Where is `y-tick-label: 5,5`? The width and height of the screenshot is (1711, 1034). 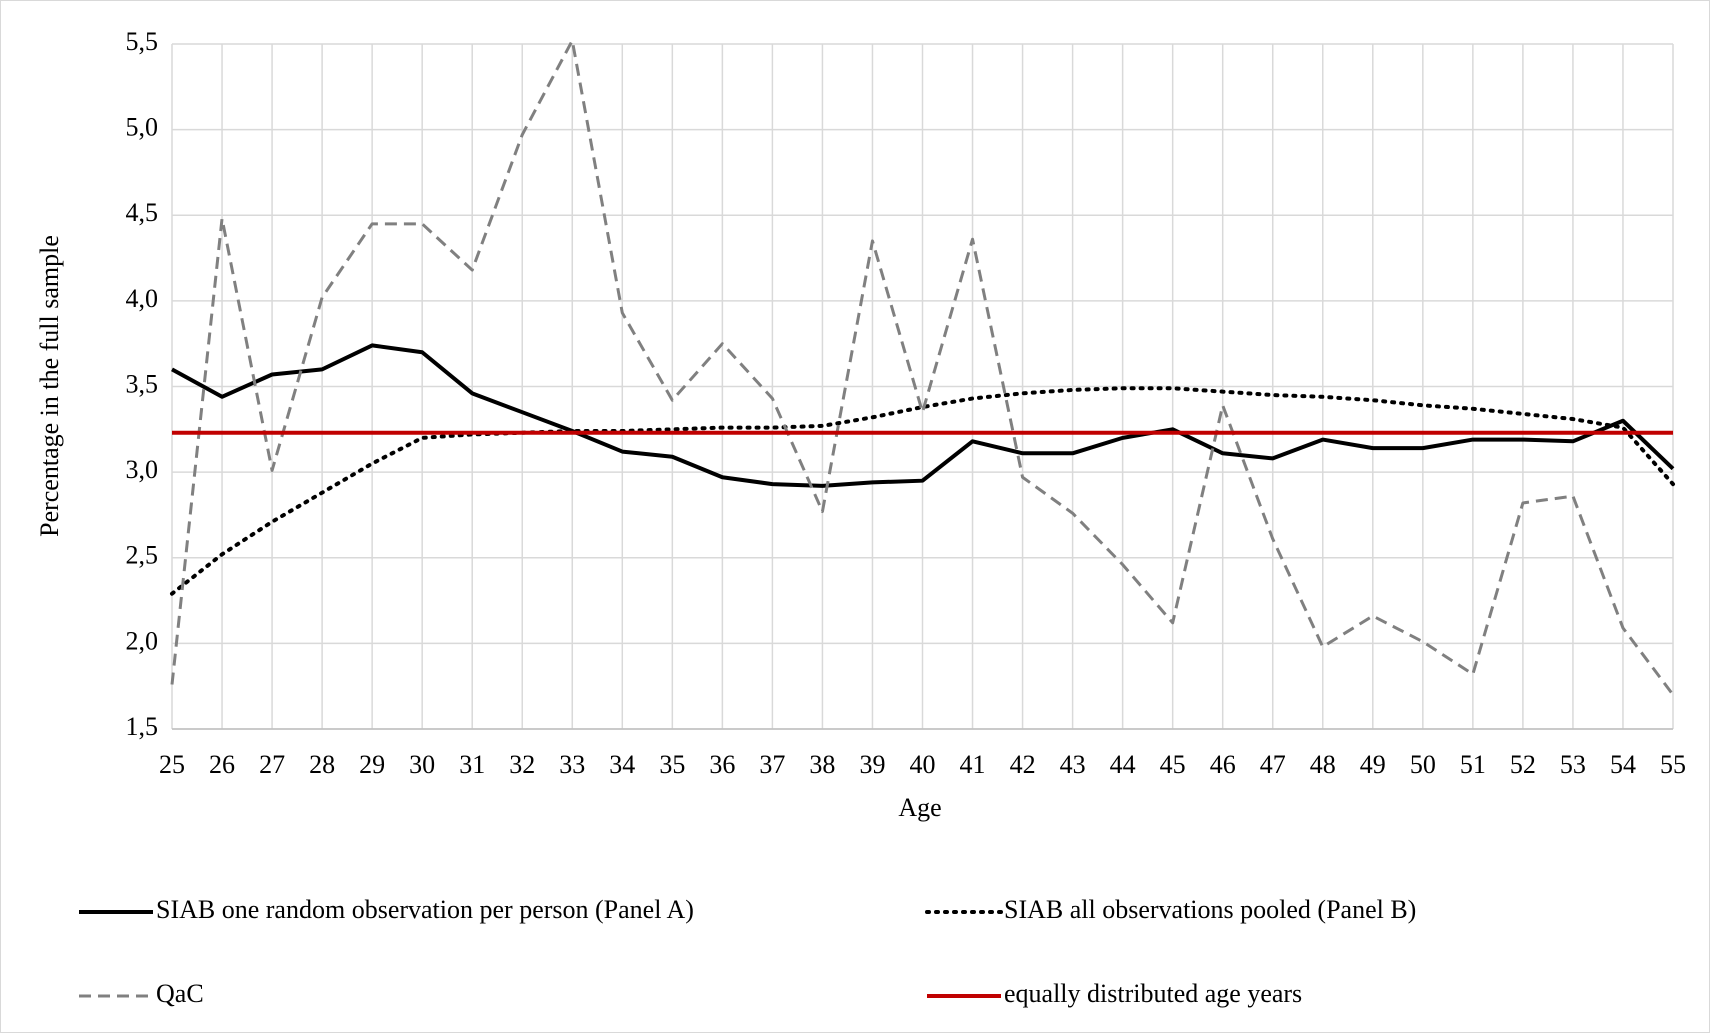
y-tick-label: 5,5 is located at coordinates (142, 41).